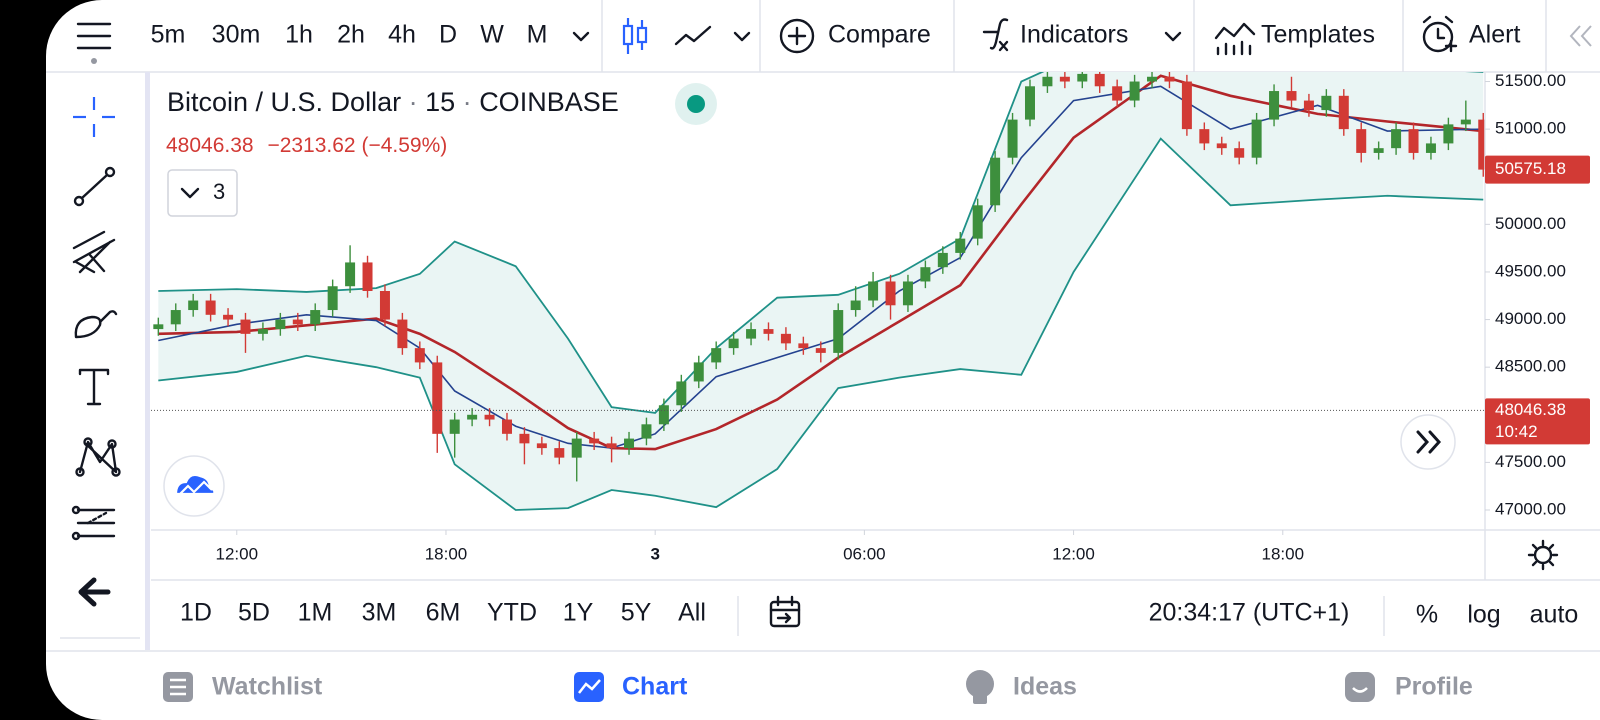 This screenshot has height=720, width=1600. I want to click on symbol-line: Bitcoin / U.S. Dollar · 15 · COINBASE, so click(393, 102).